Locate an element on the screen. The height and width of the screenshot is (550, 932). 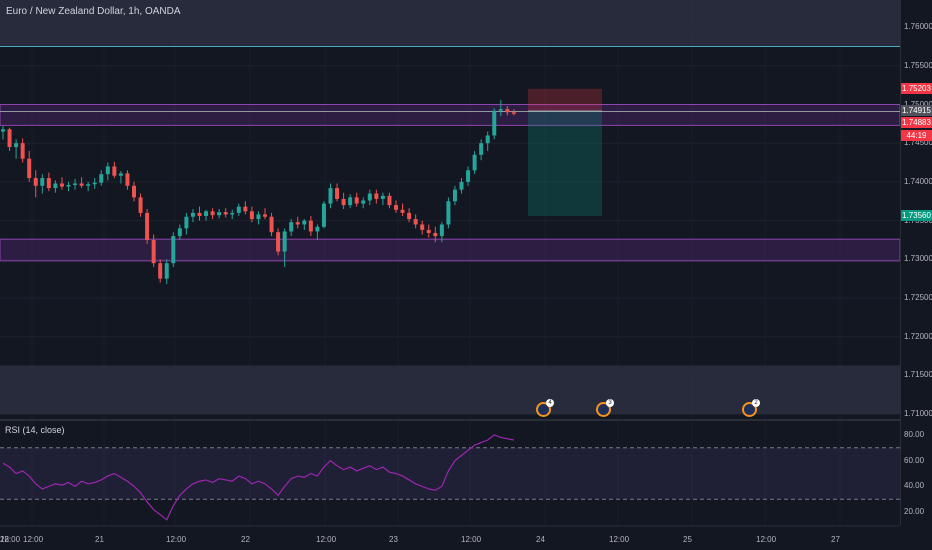
price-tick-label: 1.76000 is located at coordinates (918, 27).